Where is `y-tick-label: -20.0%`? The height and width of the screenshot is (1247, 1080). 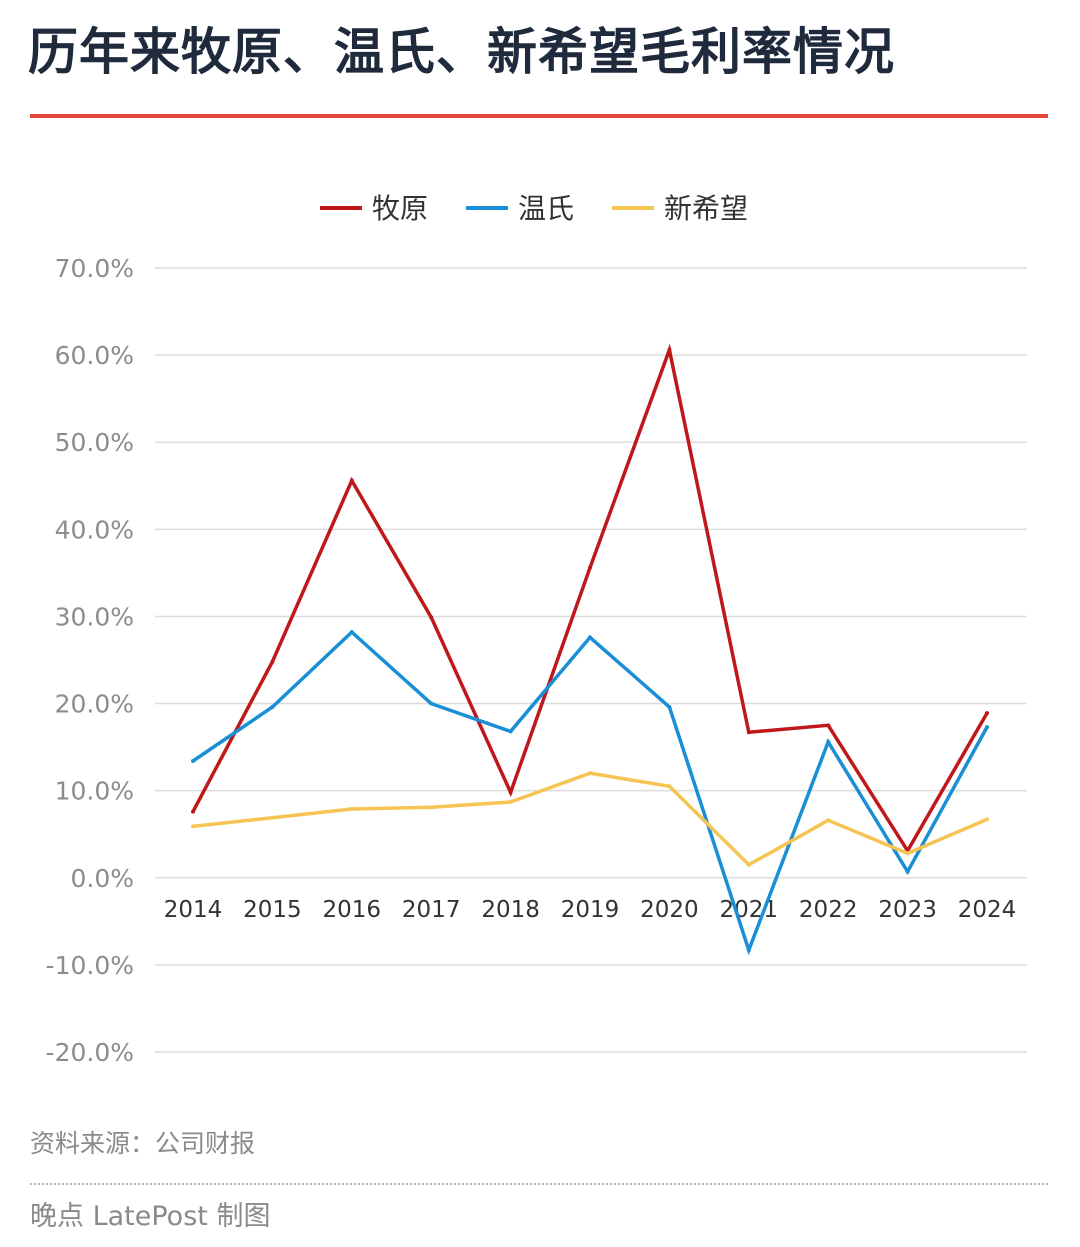
y-tick-label: -20.0% is located at coordinates (90, 1052).